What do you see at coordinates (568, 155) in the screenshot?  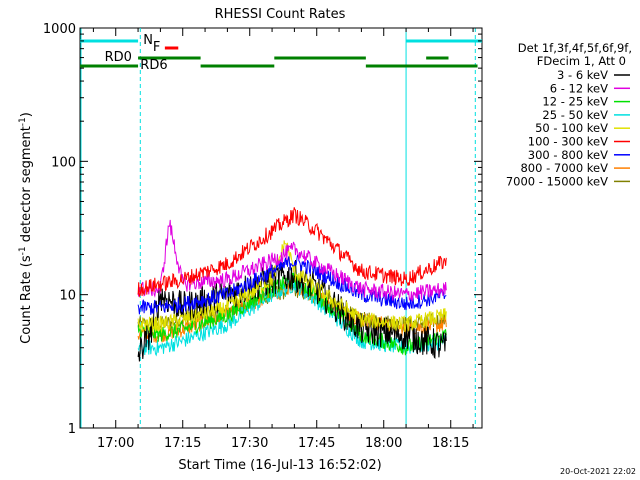 I see `legend-entry-label: 300 - 800 keV` at bounding box center [568, 155].